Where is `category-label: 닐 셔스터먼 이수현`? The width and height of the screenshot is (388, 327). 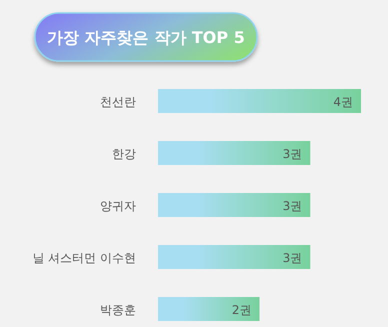
category-label: 닐 셔스터먼 이수현 is located at coordinates (84, 258).